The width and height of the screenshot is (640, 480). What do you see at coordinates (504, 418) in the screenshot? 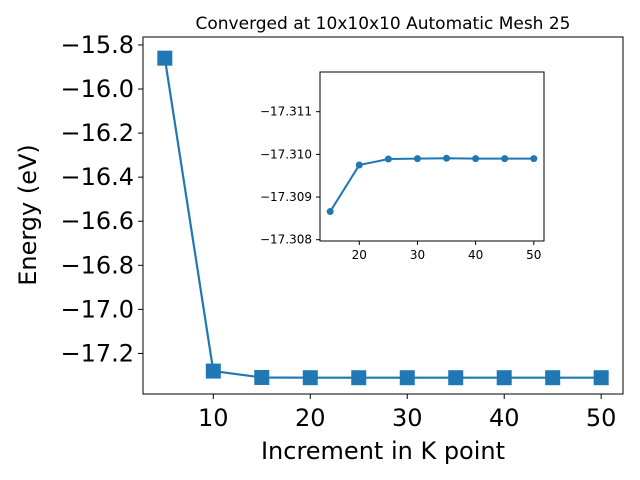
I see `main-x-tick-label: 40` at bounding box center [504, 418].